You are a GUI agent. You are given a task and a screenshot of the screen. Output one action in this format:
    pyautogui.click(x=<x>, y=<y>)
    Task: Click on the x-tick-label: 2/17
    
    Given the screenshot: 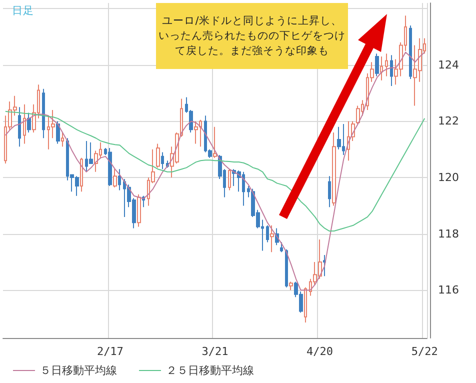 What is the action you would take?
    pyautogui.click(x=110, y=351)
    